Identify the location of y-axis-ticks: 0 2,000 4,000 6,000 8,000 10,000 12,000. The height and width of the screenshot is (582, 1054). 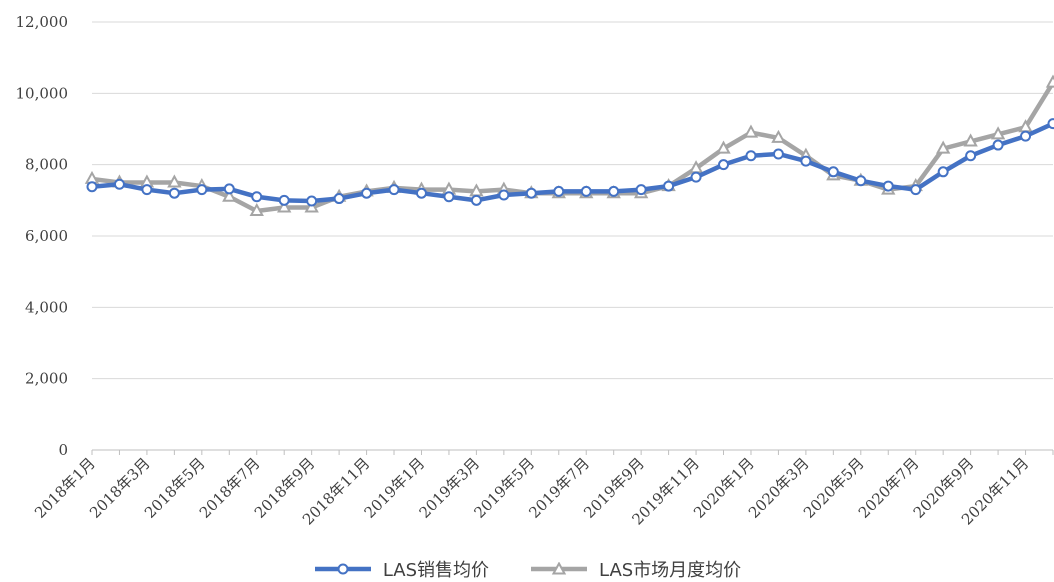
(42, 236).